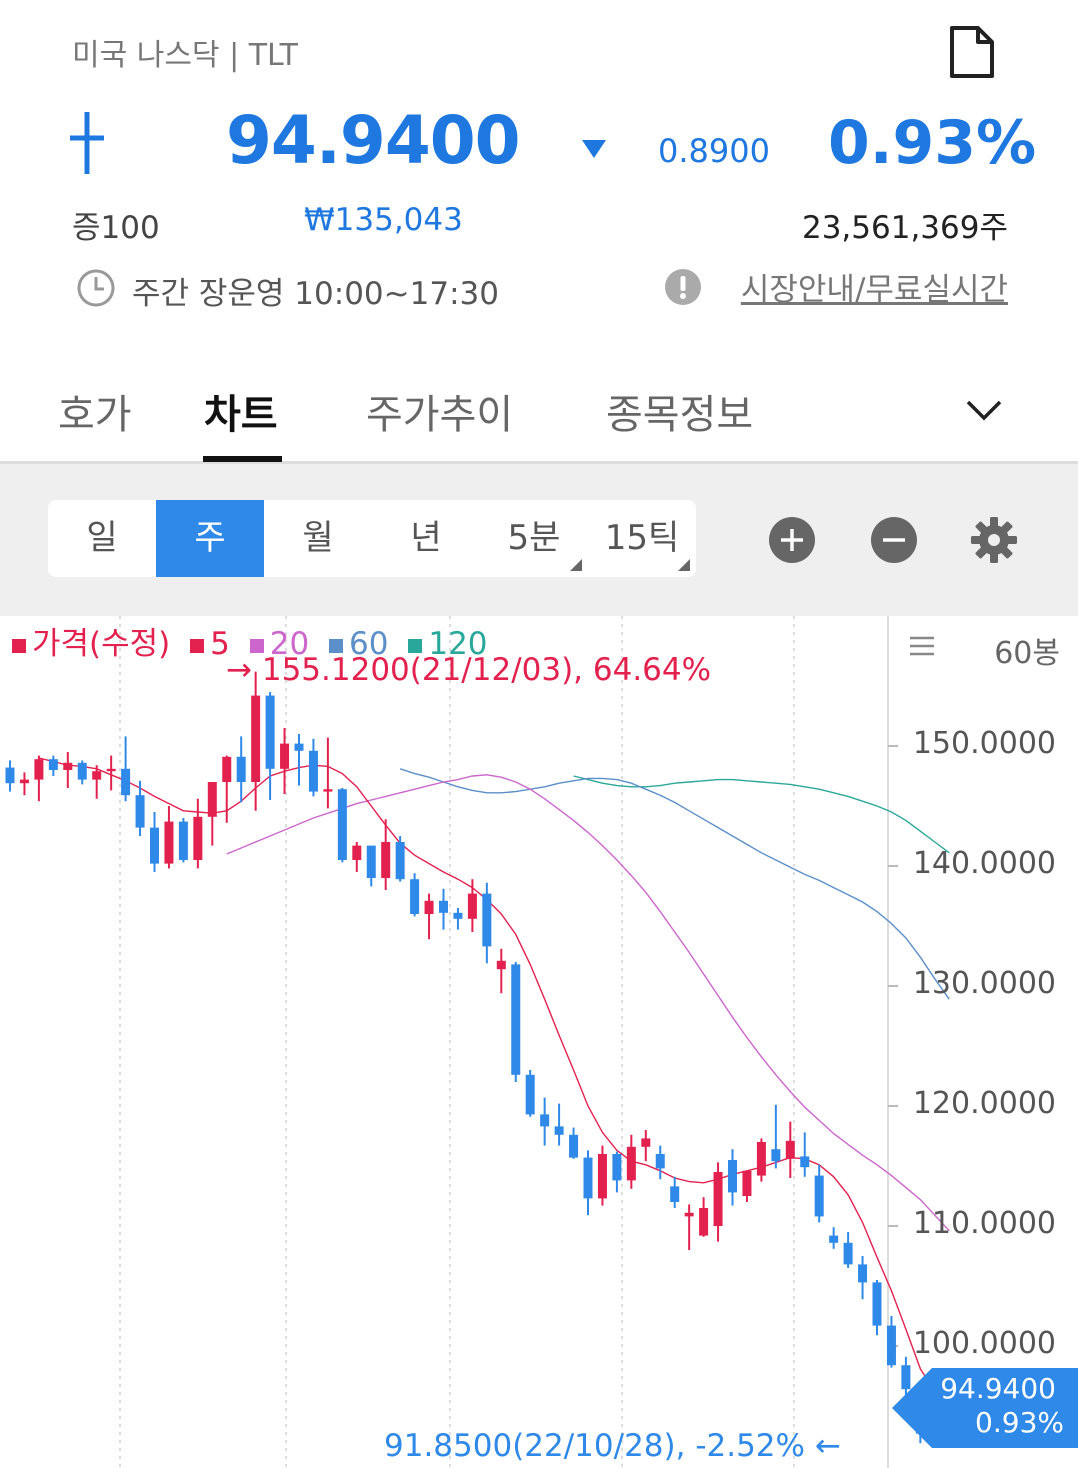  I want to click on period-5min: 5분, so click(534, 538).